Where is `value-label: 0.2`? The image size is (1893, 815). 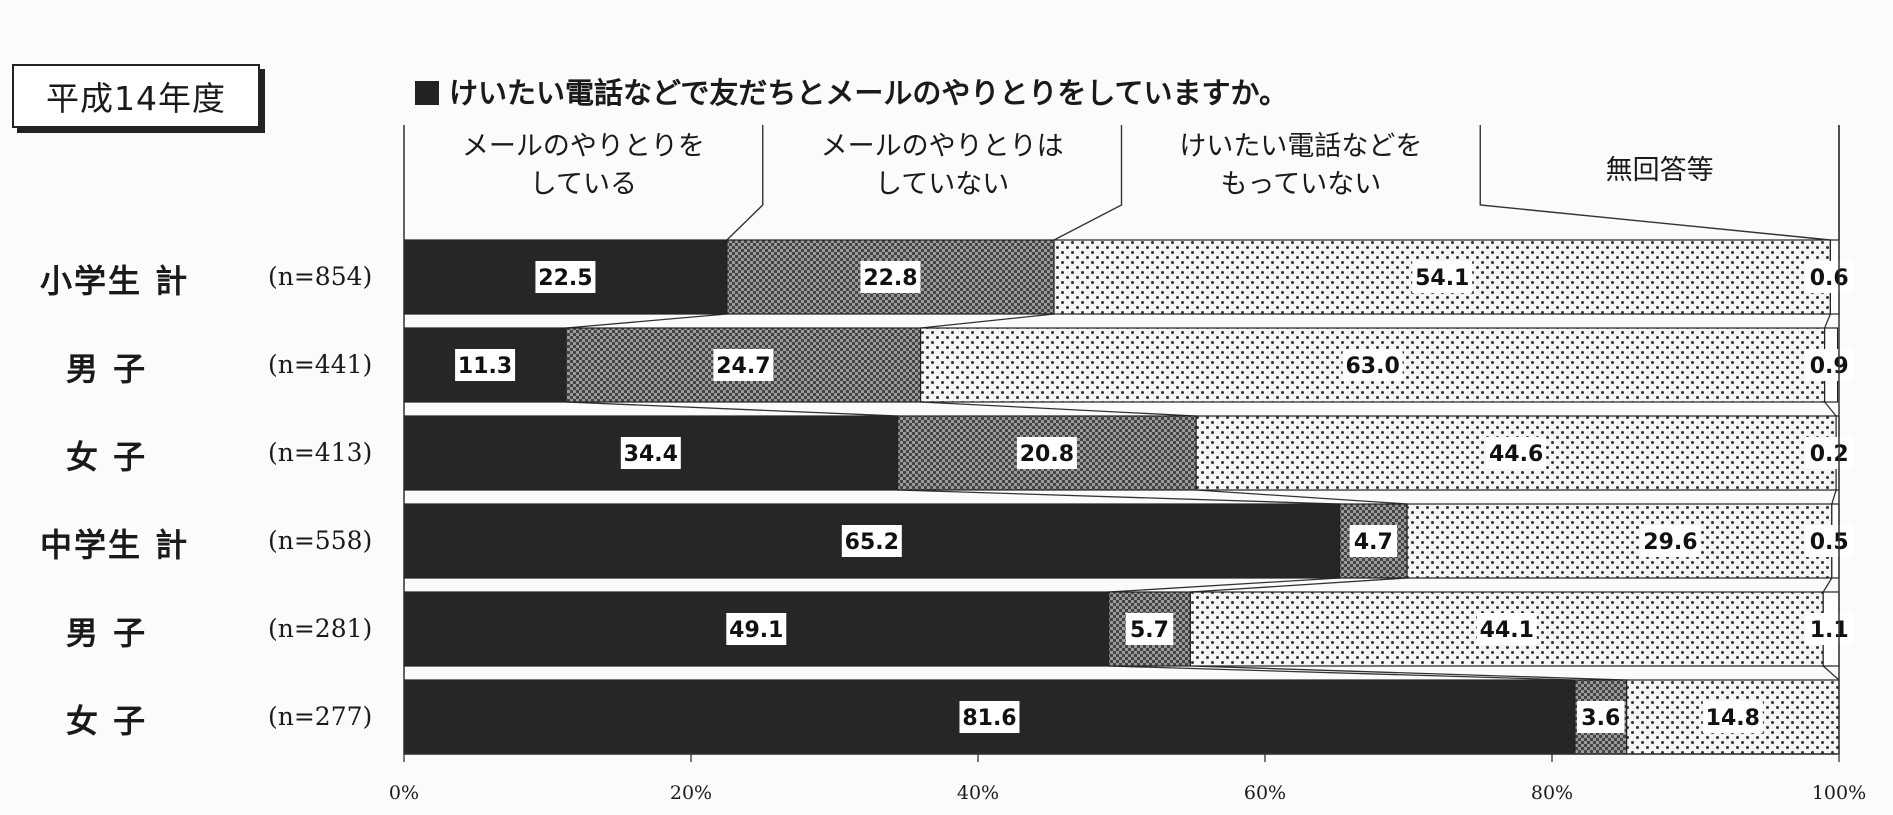
value-label: 0.2 is located at coordinates (1829, 454).